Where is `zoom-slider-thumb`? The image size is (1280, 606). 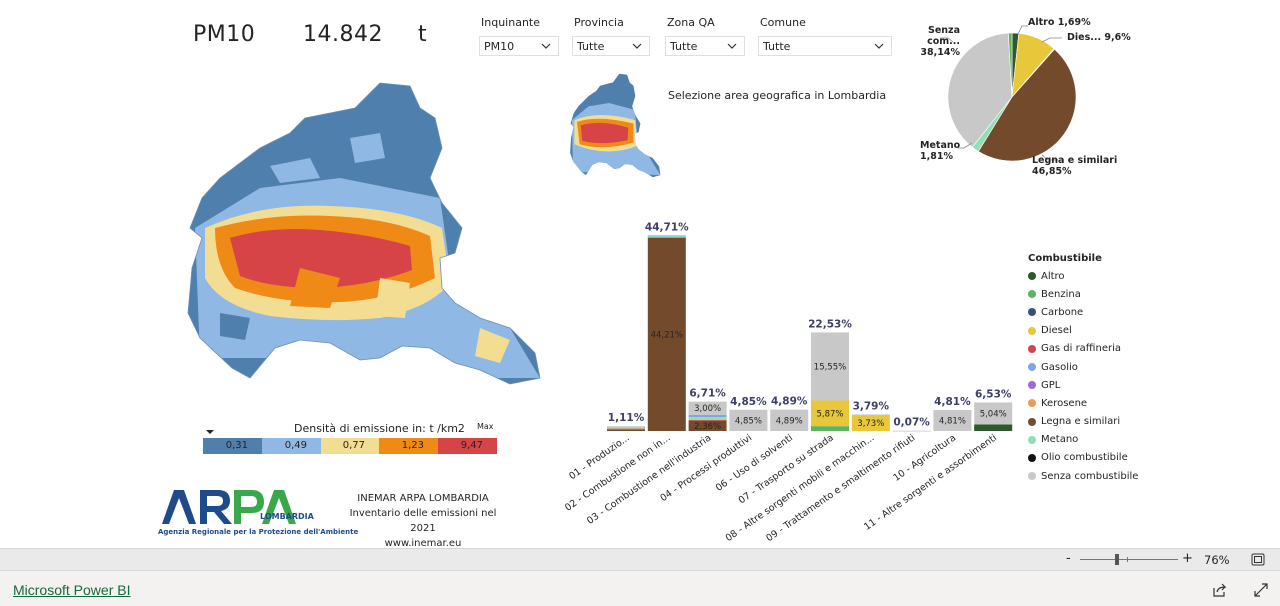 zoom-slider-thumb is located at coordinates (1116, 559).